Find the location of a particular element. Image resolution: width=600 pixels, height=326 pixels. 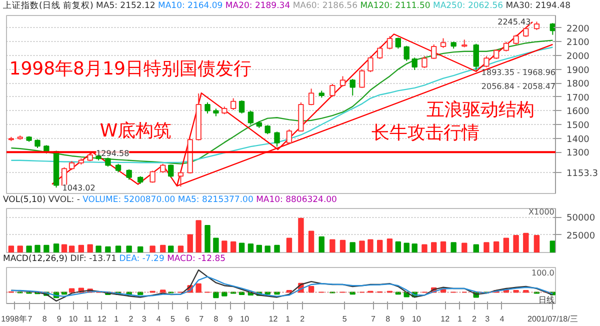

text: MA20: 2189.34 is located at coordinates (257, 6).